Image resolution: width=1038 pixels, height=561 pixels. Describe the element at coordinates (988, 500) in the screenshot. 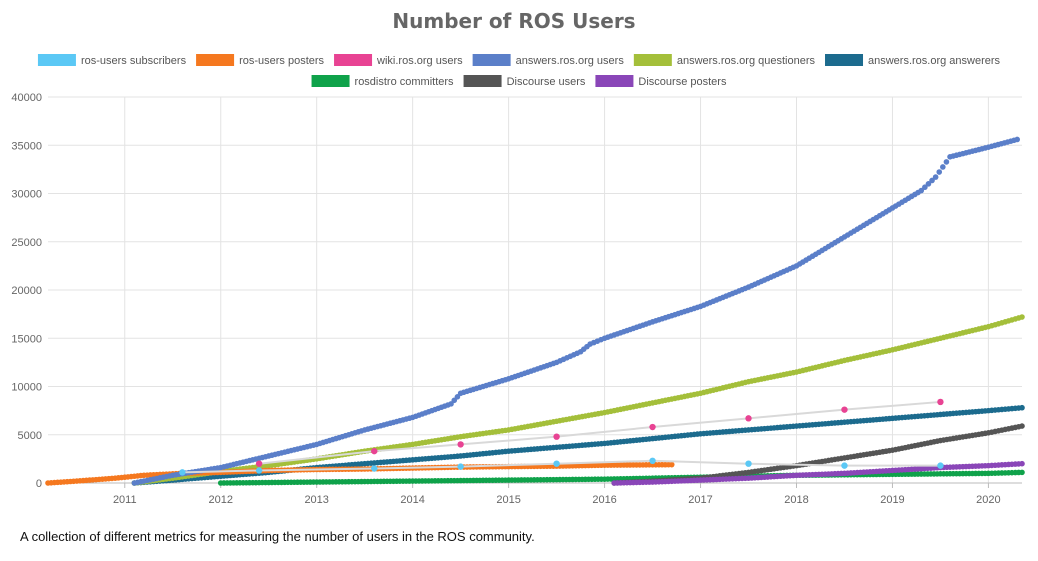

I see `x-tick-label: 2020` at that location.